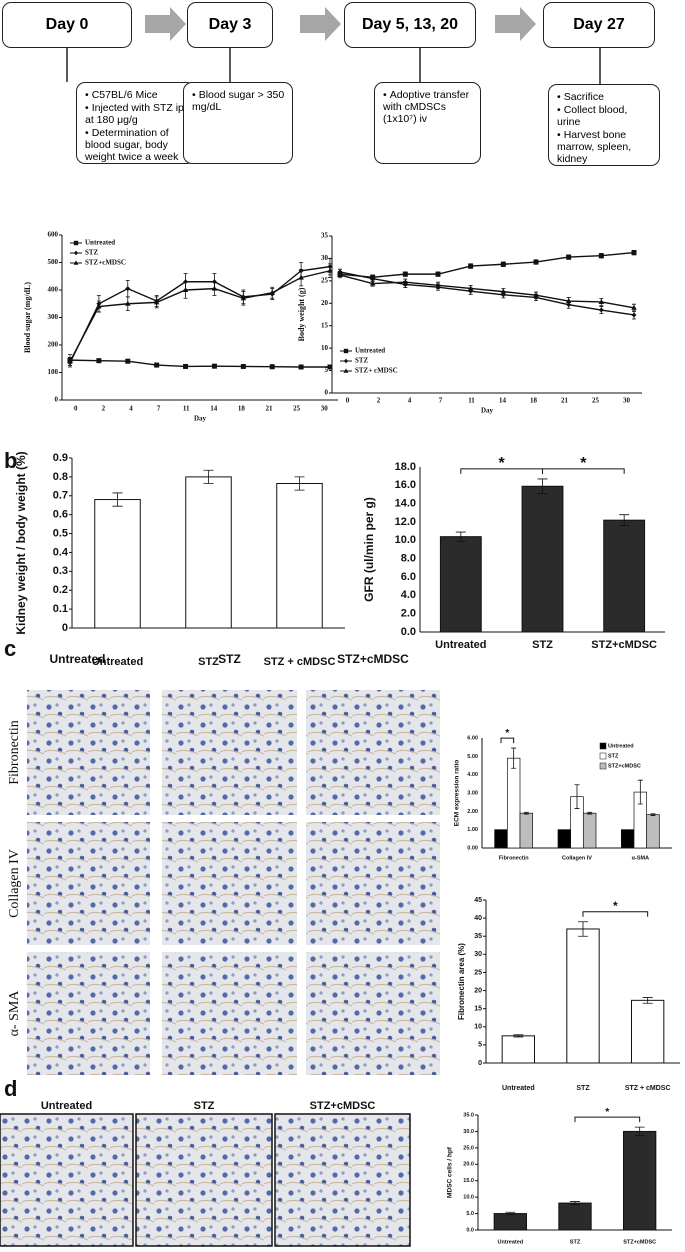 The image size is (685, 1252). Describe the element at coordinates (325, 409) in the screenshot. I see `x-tick-label: 30` at that location.